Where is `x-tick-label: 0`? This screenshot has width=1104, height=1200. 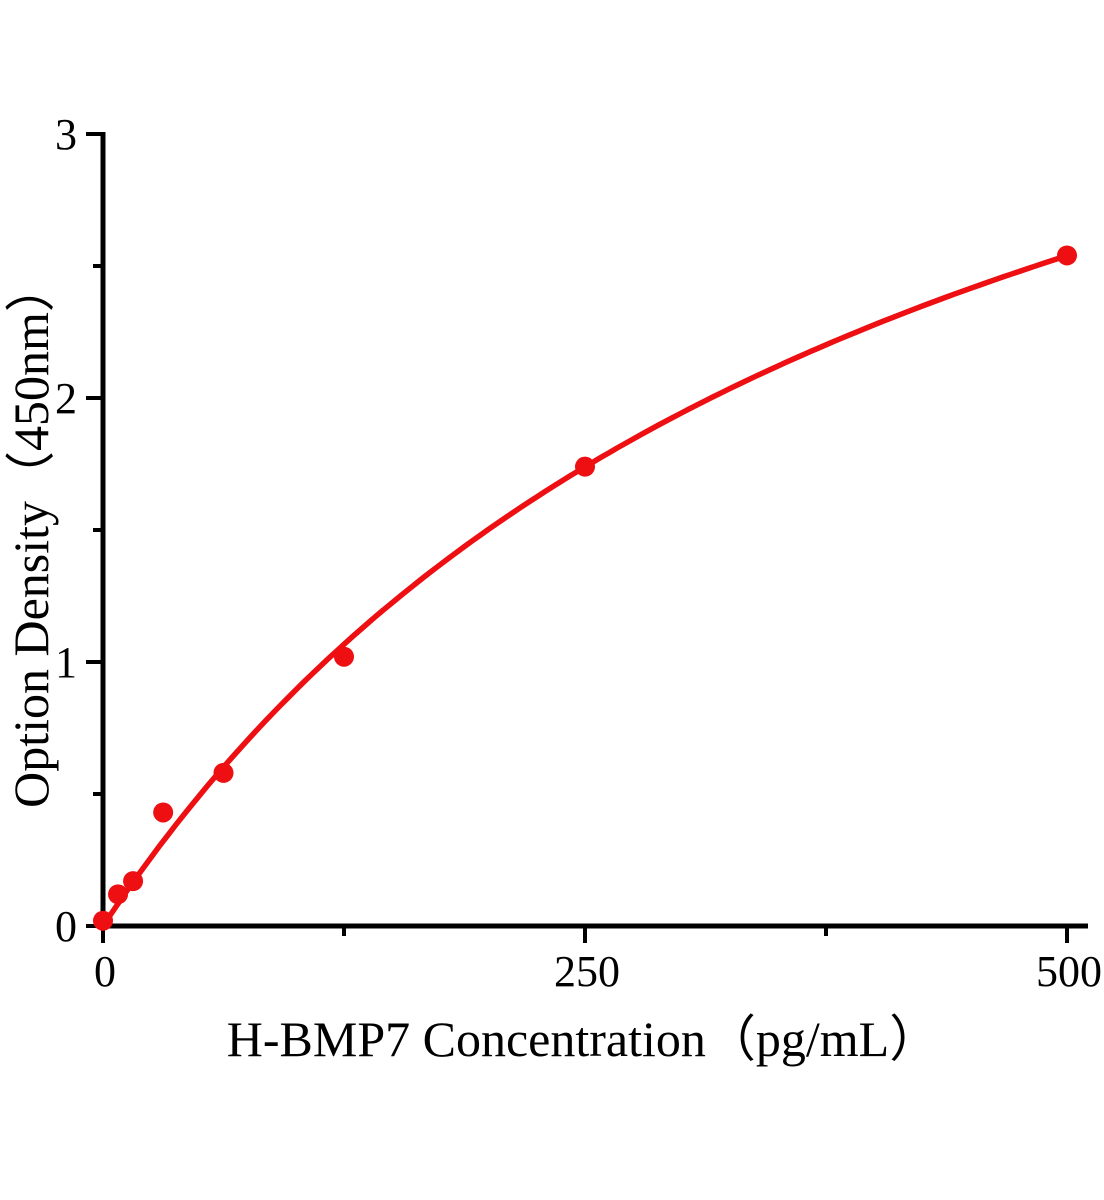
x-tick-label: 0 is located at coordinates (105, 971).